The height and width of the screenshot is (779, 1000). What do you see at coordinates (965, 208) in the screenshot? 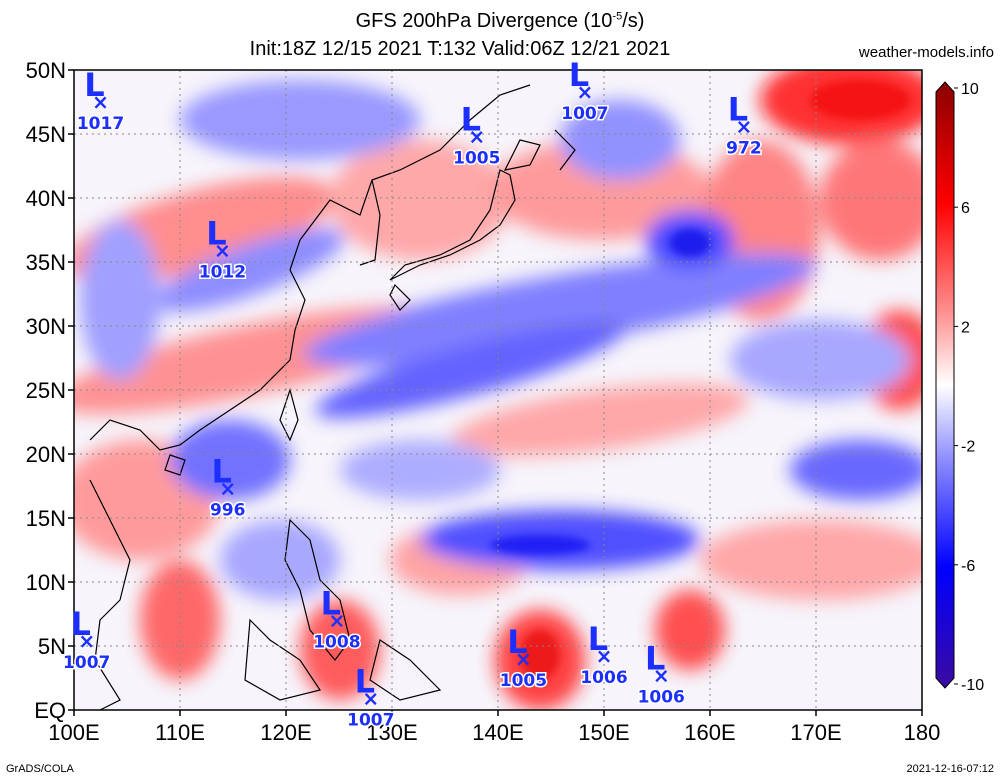
I see `colorbar-tick-label: 6` at bounding box center [965, 208].